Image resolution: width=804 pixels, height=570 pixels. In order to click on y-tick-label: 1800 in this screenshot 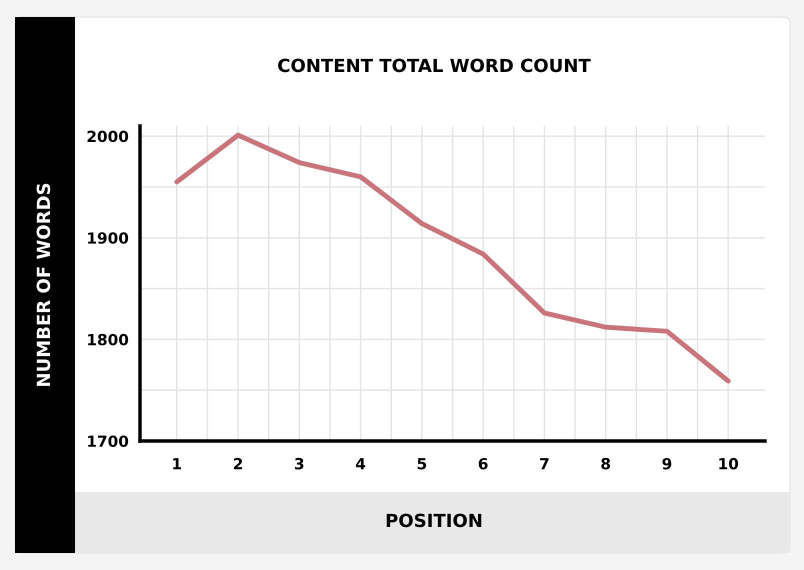, I will do `click(108, 340)`.